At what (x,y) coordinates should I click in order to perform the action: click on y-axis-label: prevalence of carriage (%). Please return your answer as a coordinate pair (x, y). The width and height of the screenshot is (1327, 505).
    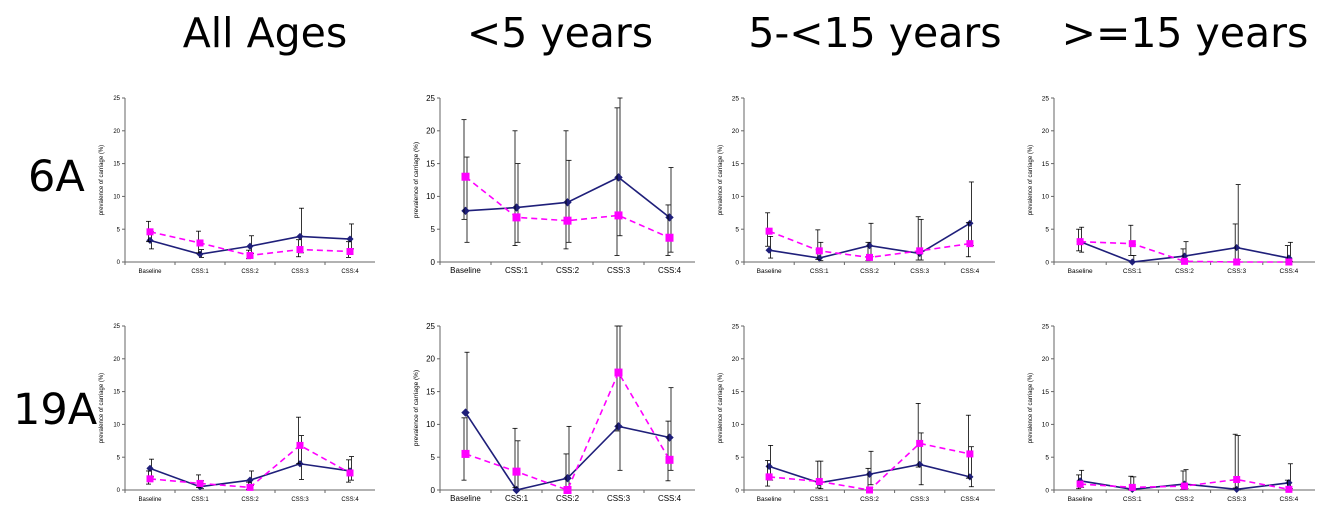
    Looking at the image, I should click on (721, 408).